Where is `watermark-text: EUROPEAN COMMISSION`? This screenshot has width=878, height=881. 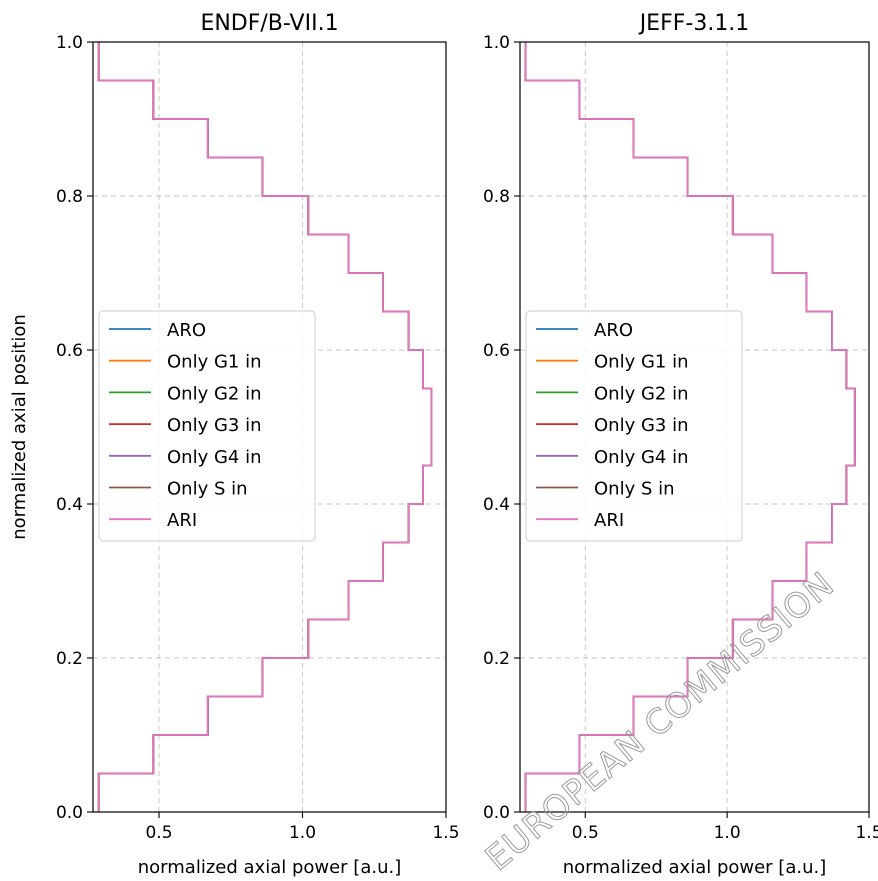 watermark-text: EUROPEAN COMMISSION is located at coordinates (660, 721).